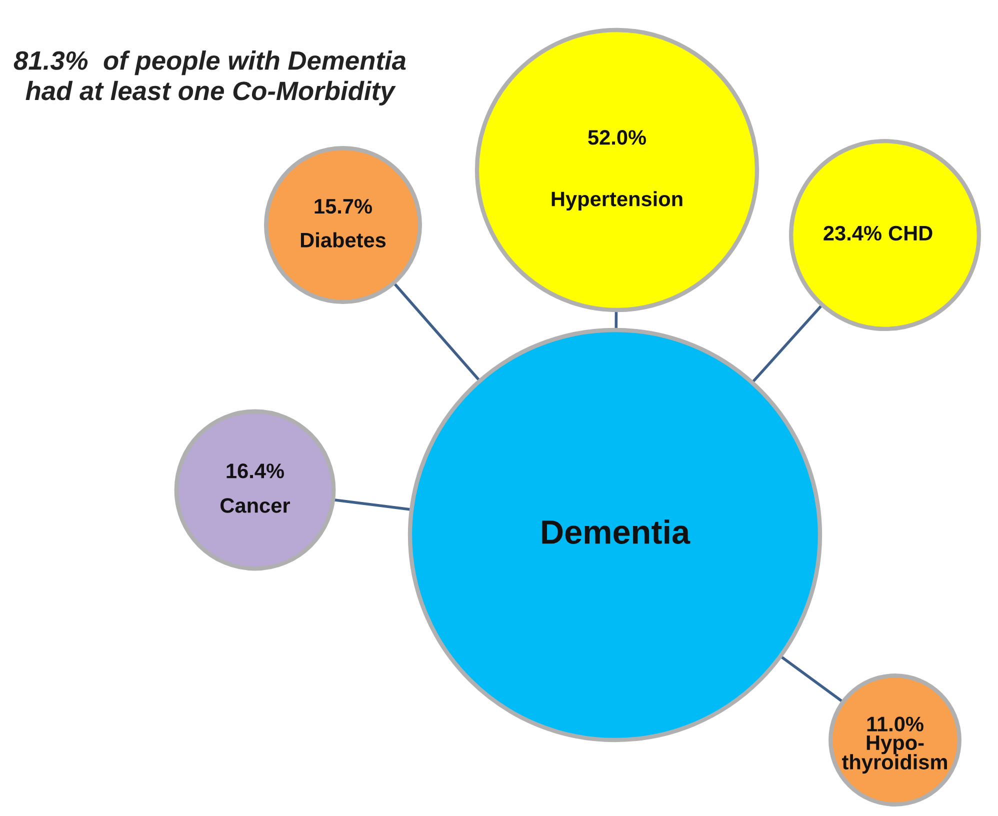 This screenshot has height=816, width=998. Describe the element at coordinates (895, 724) in the screenshot. I see `data-label: 11.0%` at that location.